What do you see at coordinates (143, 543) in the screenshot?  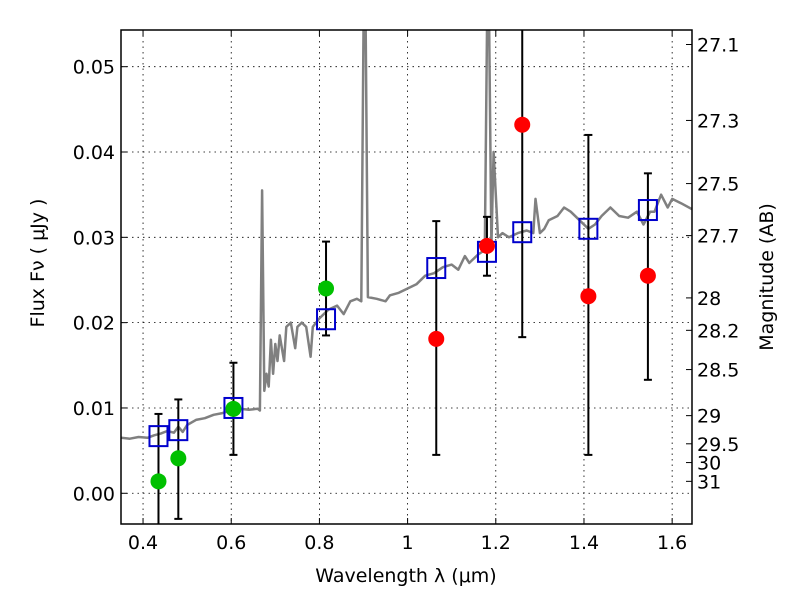 I see `x-tick-label: 0.4` at bounding box center [143, 543].